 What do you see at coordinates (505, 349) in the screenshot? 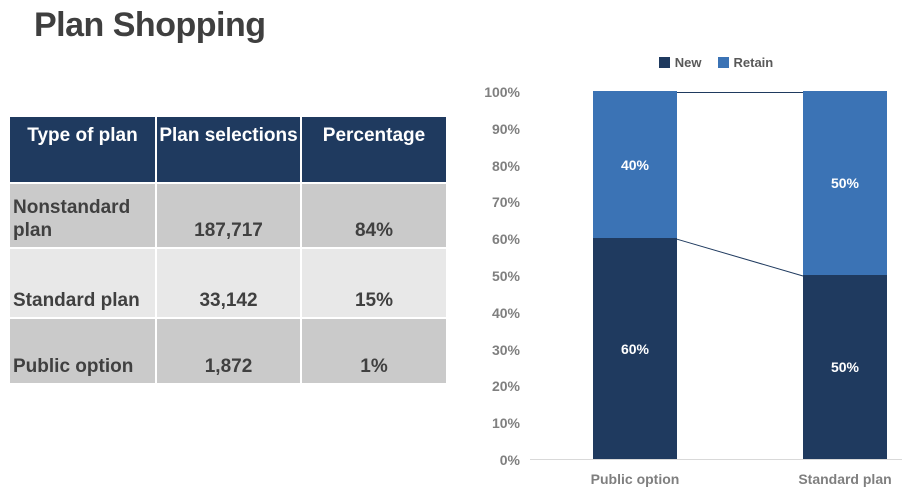
I see `y-axis-tick-label: 30%` at bounding box center [505, 349].